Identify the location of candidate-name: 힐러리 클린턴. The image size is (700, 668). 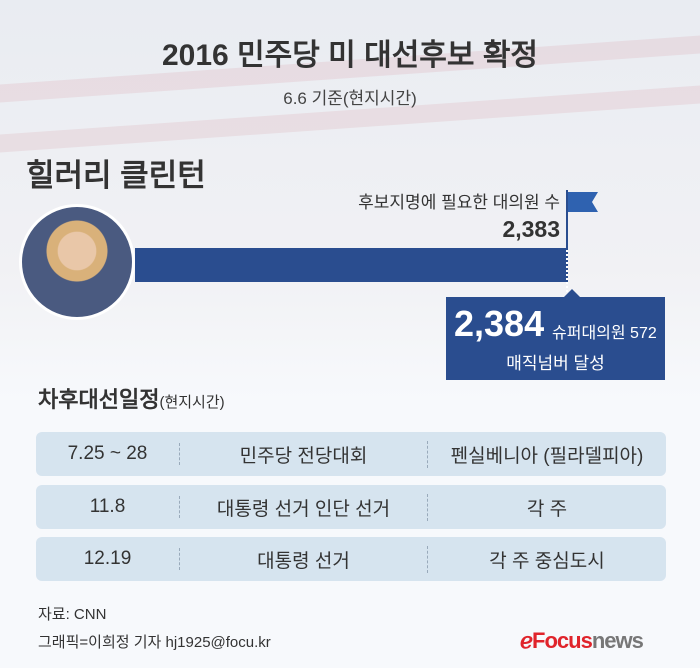
(116, 175).